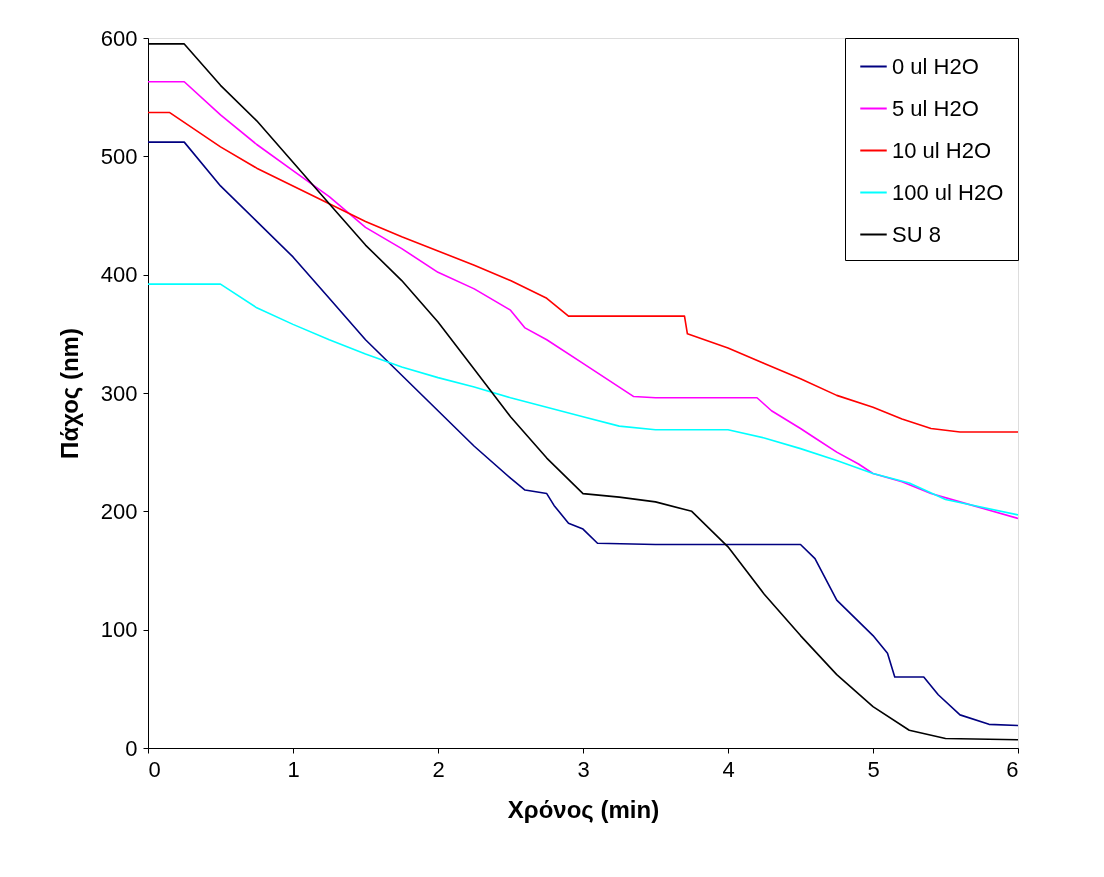  I want to click on legend-label: SU 8, so click(916, 234).